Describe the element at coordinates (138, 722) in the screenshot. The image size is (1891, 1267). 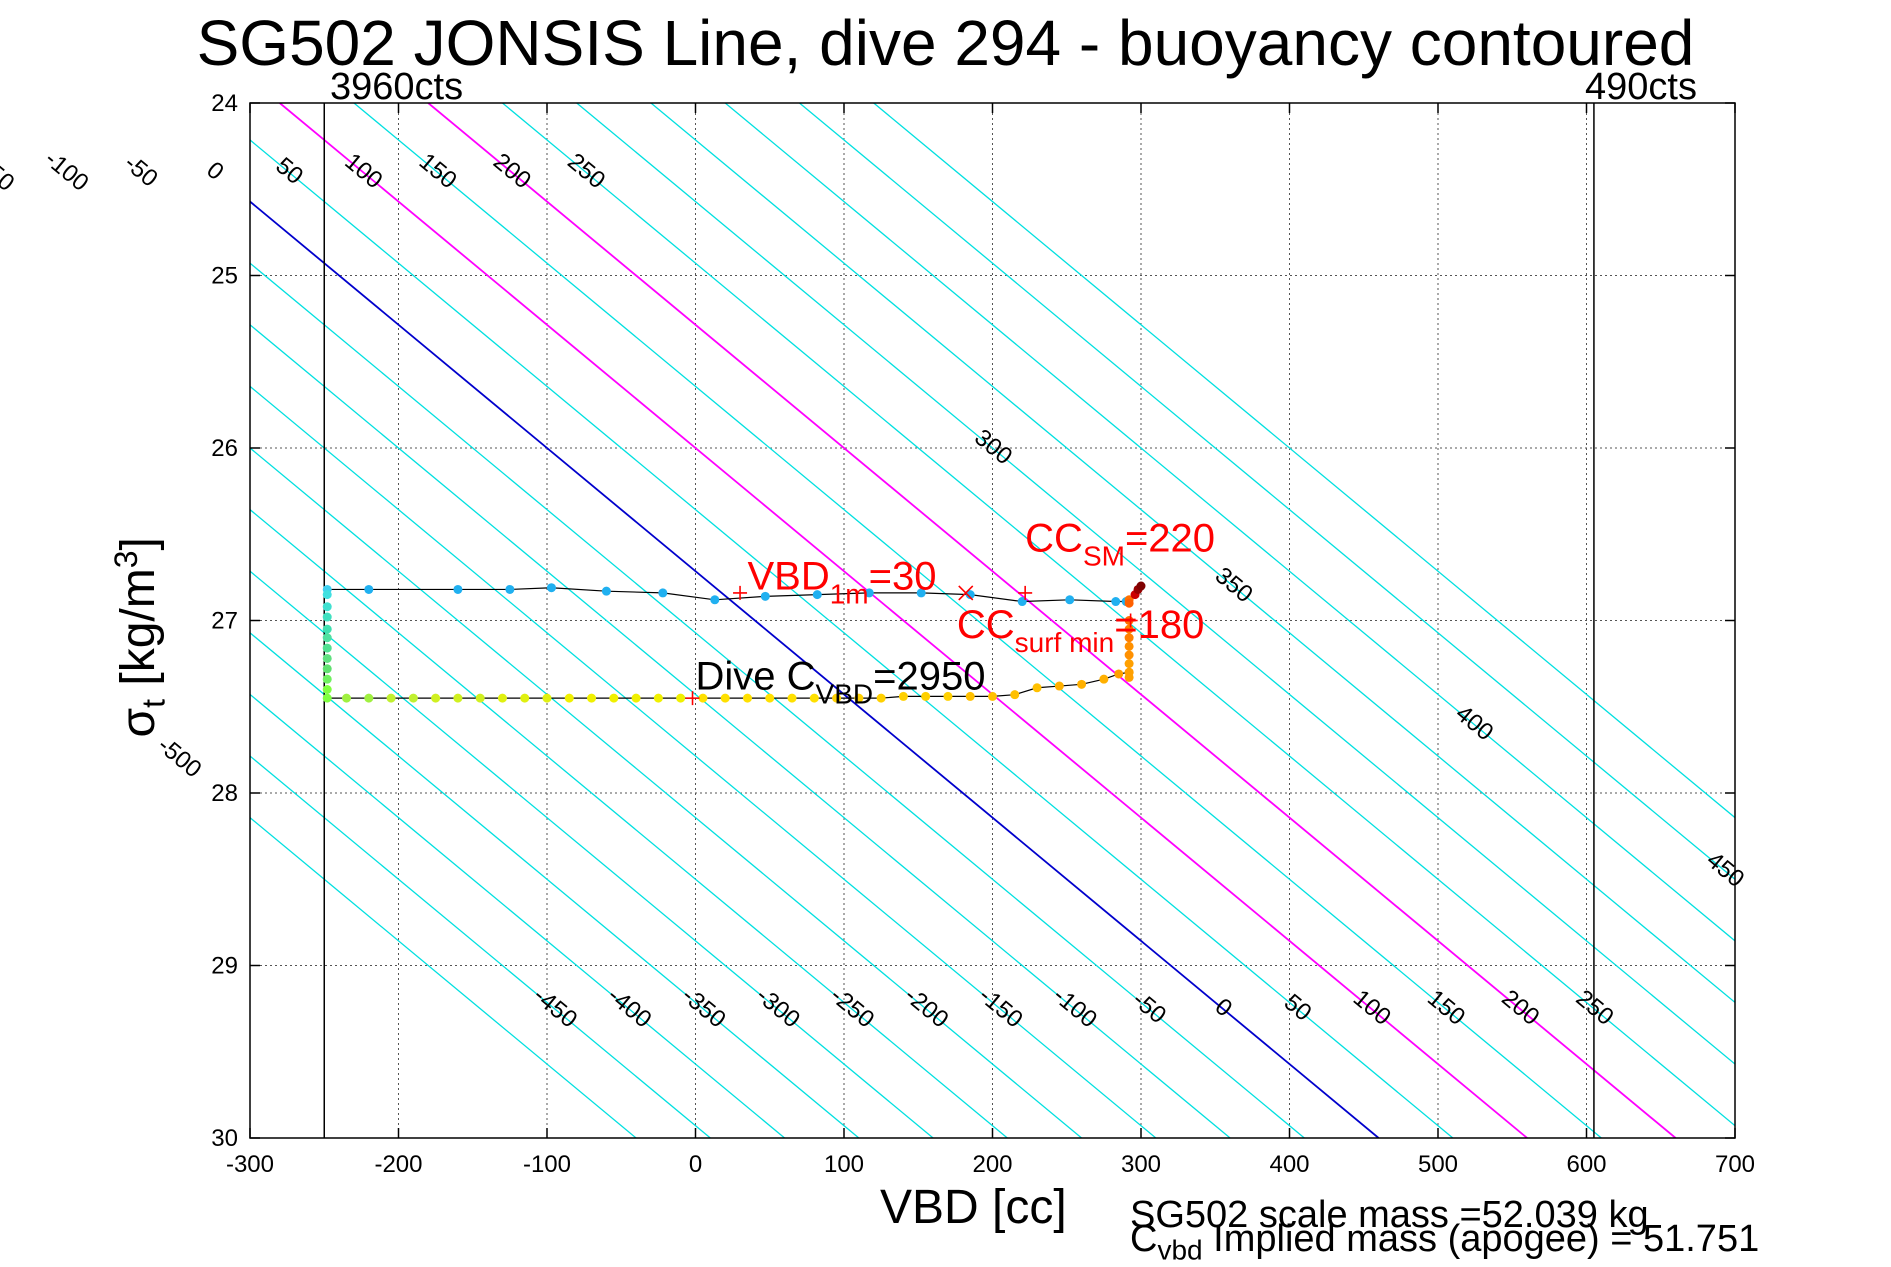
I see `y-axis-label-symbol: σ` at that location.